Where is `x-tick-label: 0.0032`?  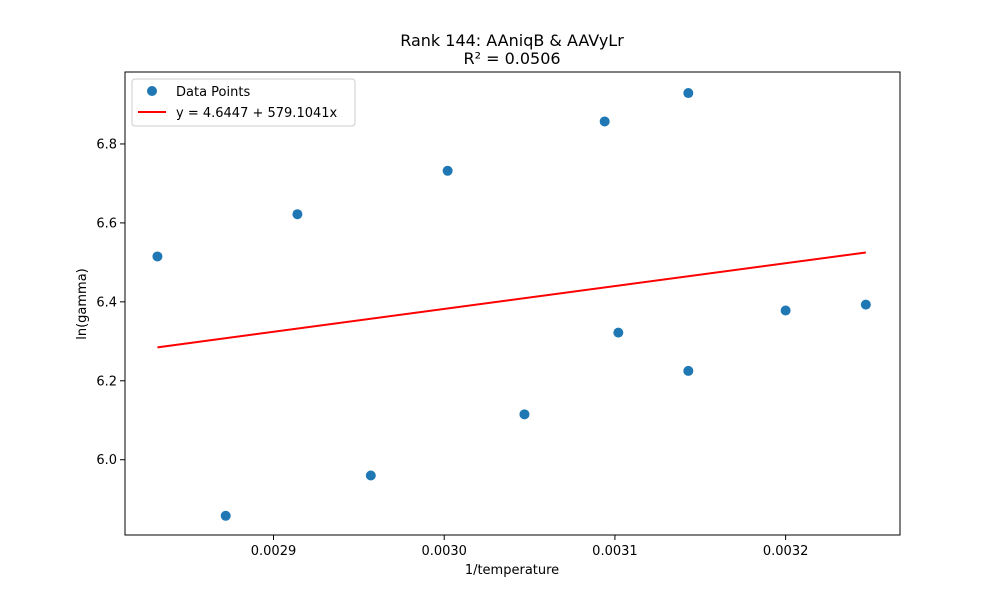
x-tick-label: 0.0032 is located at coordinates (786, 551).